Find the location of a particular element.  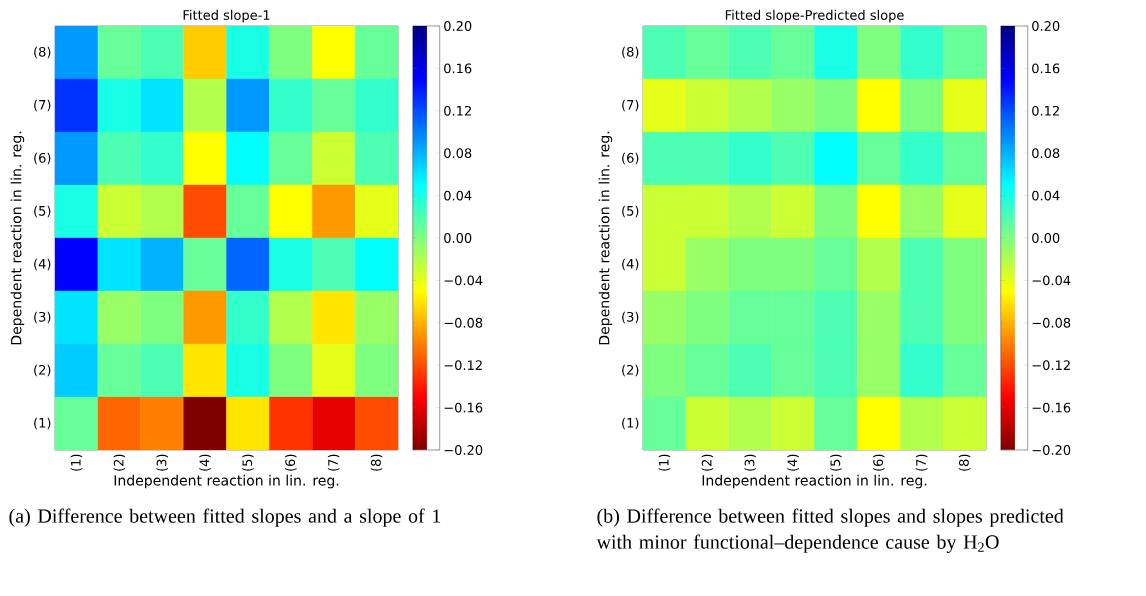

chart-title: Fitted slope-1 is located at coordinates (226, 16).